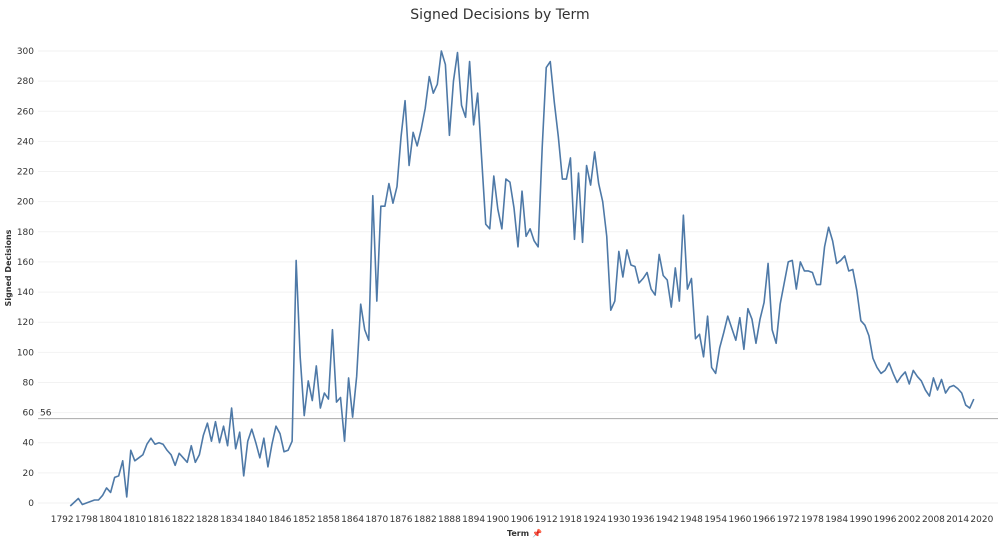 This screenshot has height=544, width=1000. Describe the element at coordinates (25, 263) in the screenshot. I see `y-tick-label: 160` at that location.